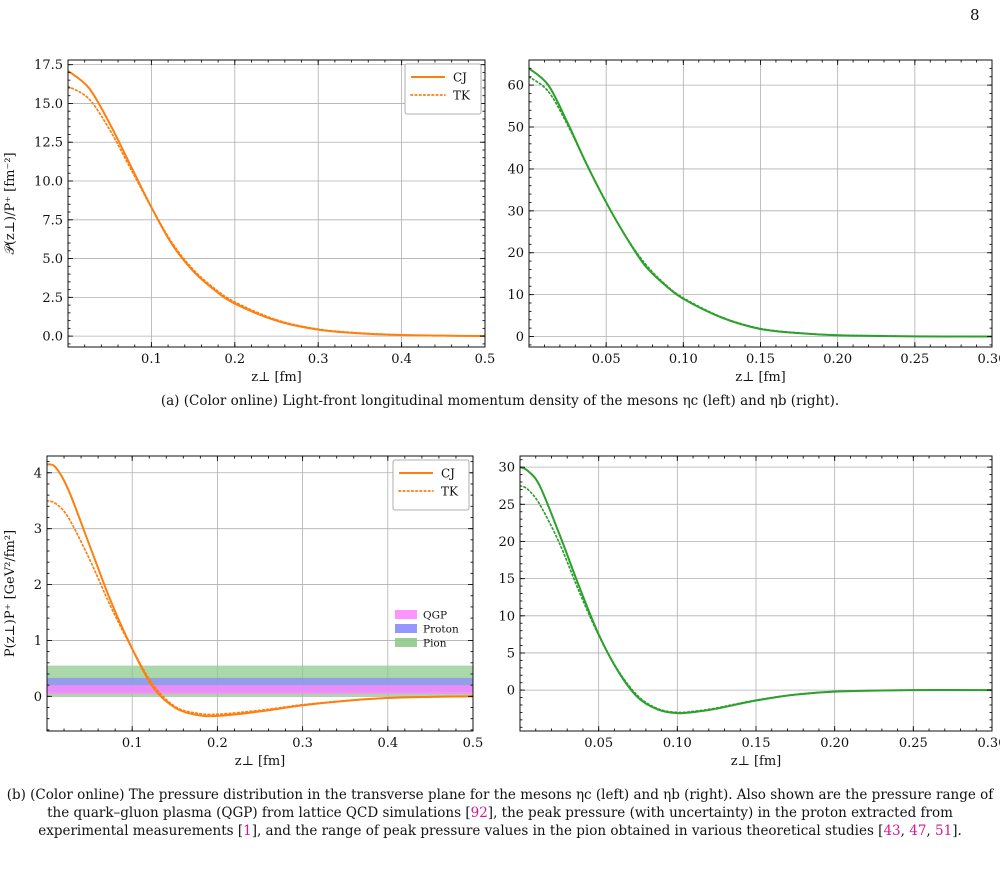 Image resolution: width=1000 pixels, height=873 pixels. What do you see at coordinates (515, 128) in the screenshot?
I see `ytick-label: 50` at bounding box center [515, 128].